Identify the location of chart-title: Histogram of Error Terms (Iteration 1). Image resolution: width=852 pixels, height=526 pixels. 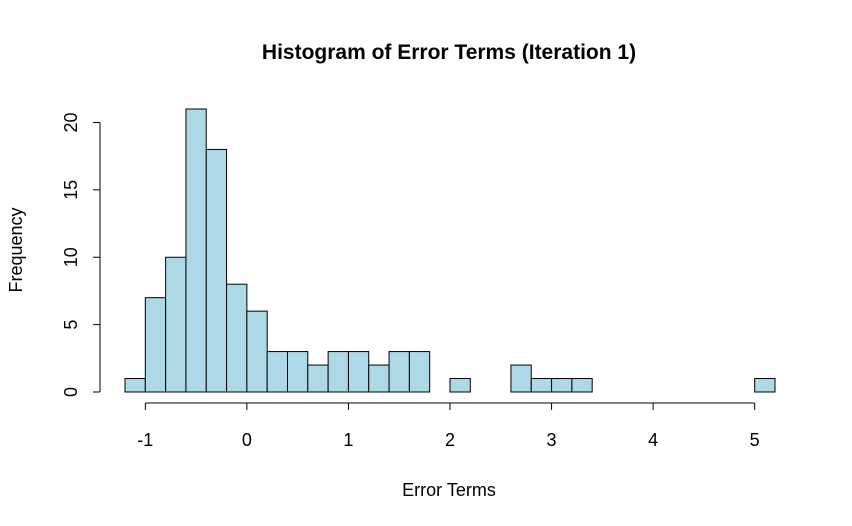
(449, 52).